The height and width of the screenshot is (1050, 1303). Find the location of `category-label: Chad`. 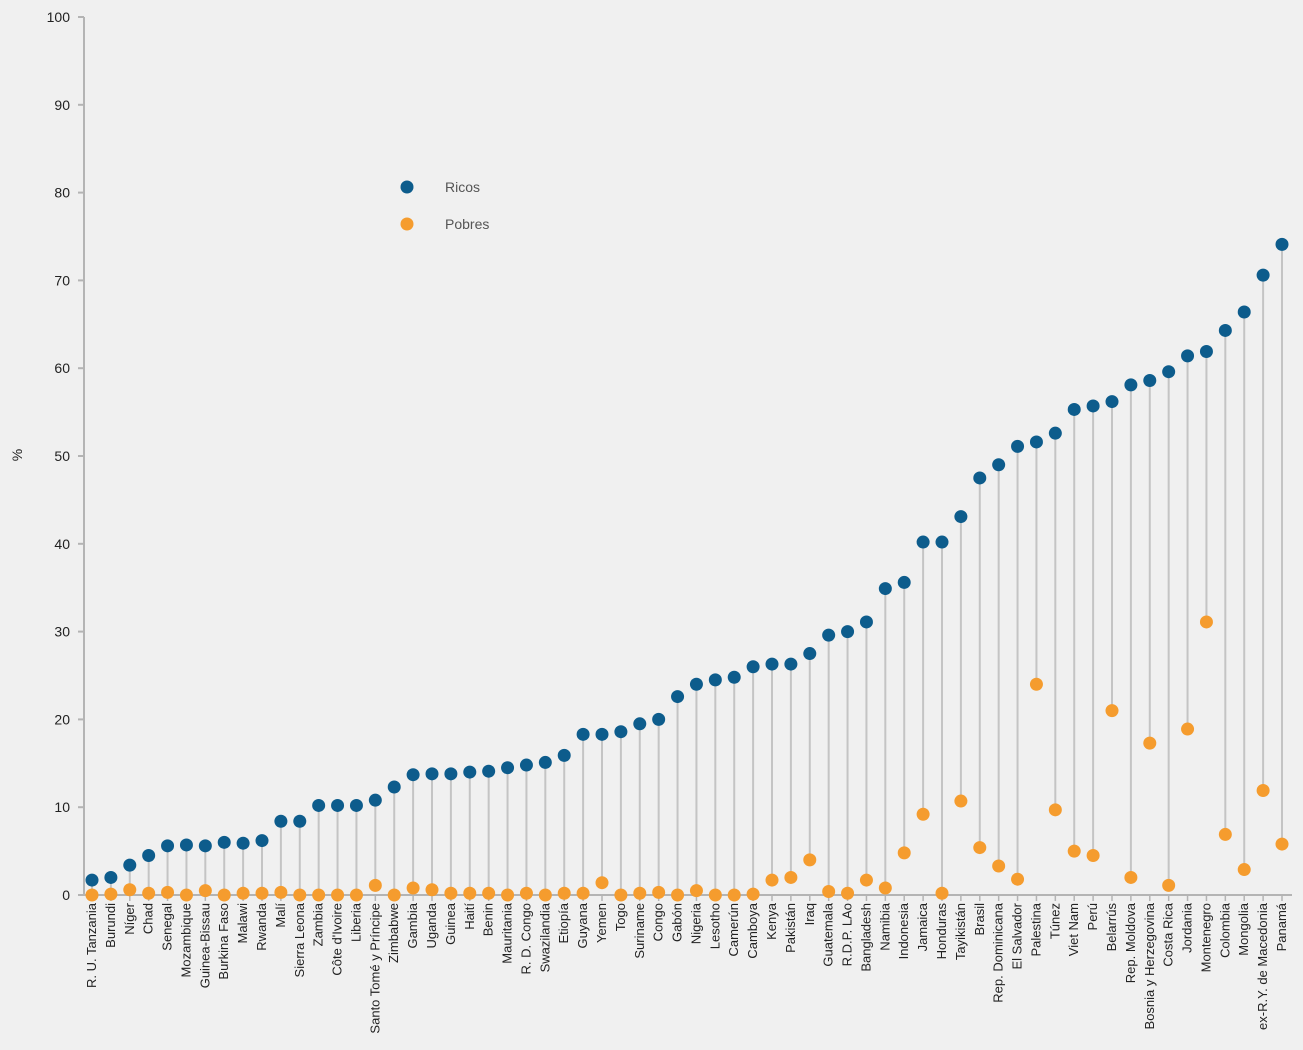

category-label: Chad is located at coordinates (148, 918).